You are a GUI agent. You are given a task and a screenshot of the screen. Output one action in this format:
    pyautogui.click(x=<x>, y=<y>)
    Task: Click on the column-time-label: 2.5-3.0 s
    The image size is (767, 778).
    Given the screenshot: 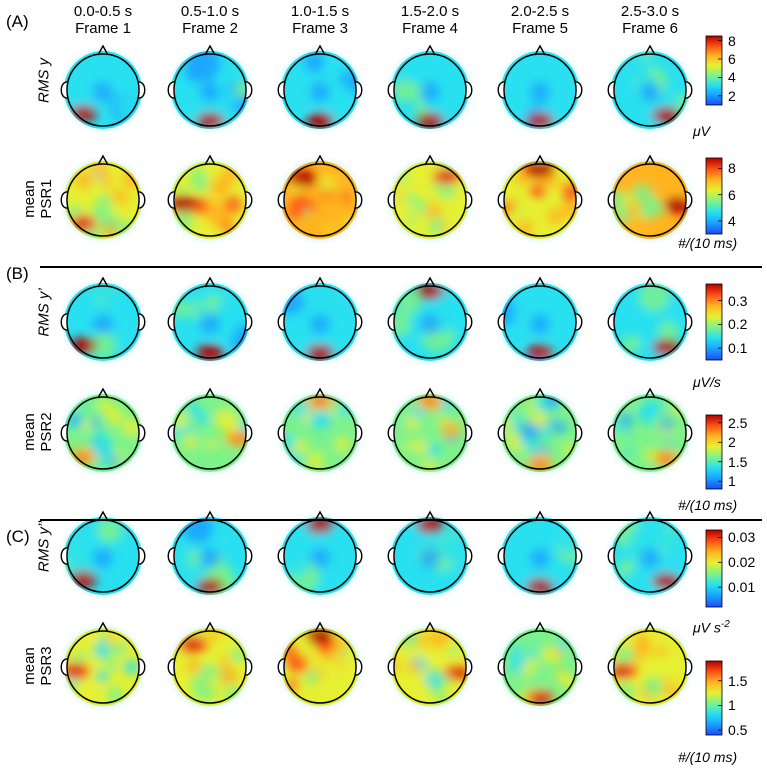 What is the action you would take?
    pyautogui.click(x=650, y=11)
    